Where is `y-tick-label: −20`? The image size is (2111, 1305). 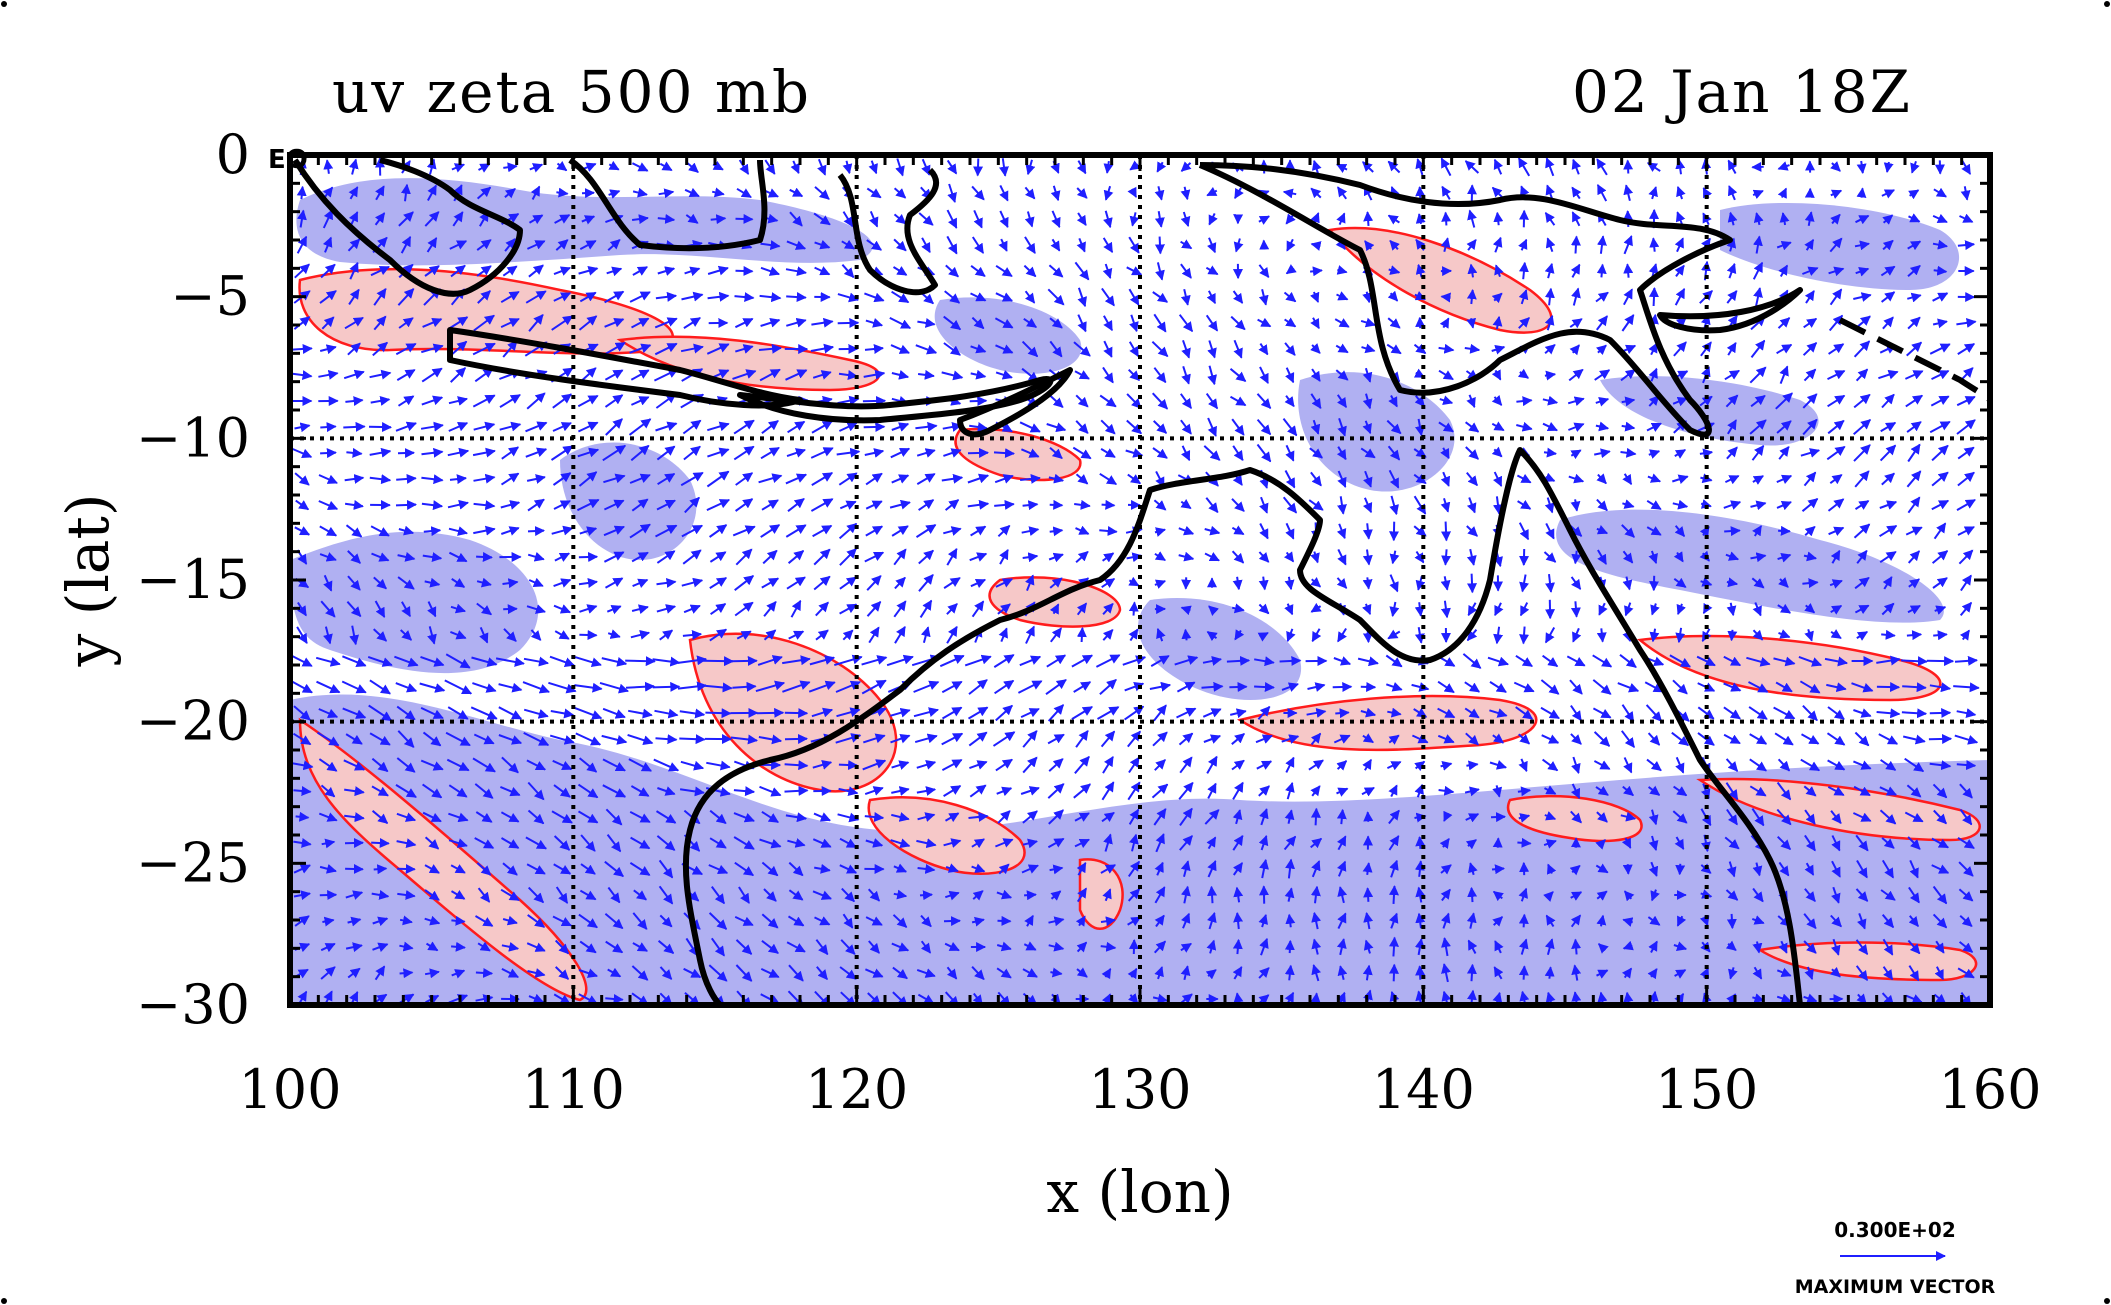 y-tick-label: −20 is located at coordinates (193, 721).